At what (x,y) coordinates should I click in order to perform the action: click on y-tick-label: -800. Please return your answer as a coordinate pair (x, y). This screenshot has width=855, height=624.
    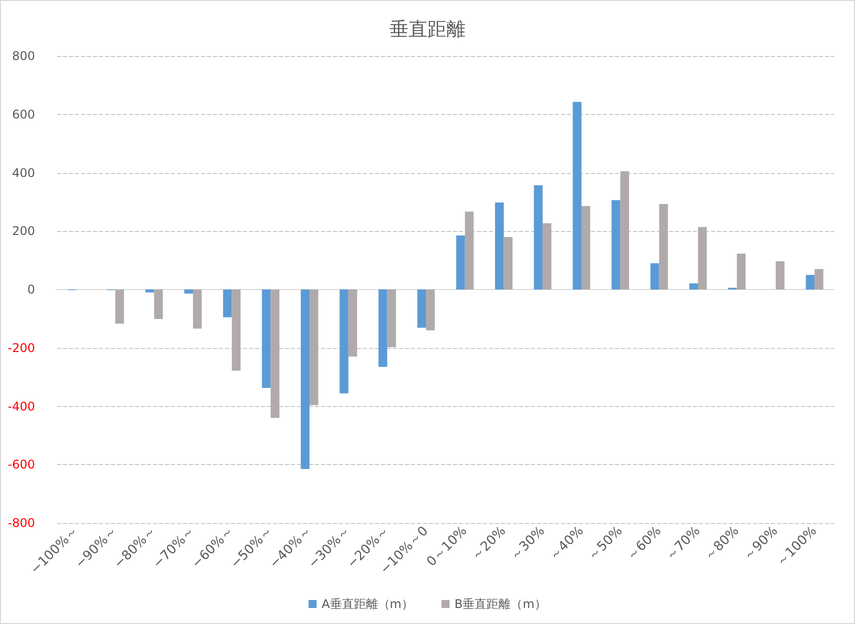
    Looking at the image, I should click on (21, 523).